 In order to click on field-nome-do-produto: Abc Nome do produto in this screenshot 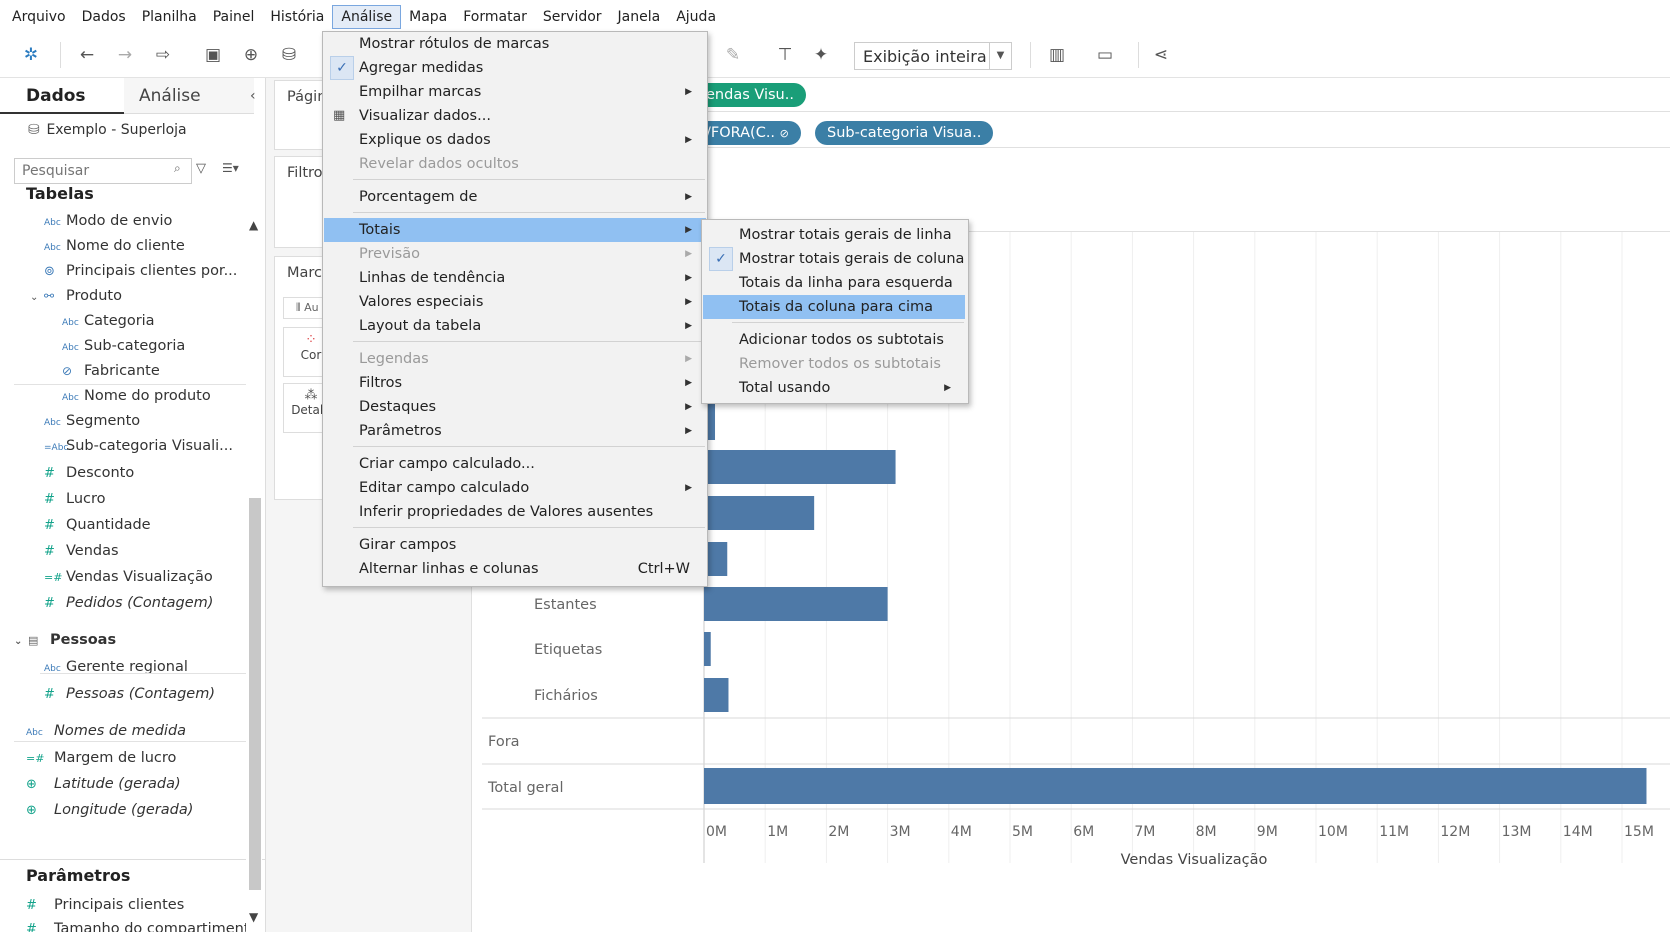, I will do `click(136, 396)`.